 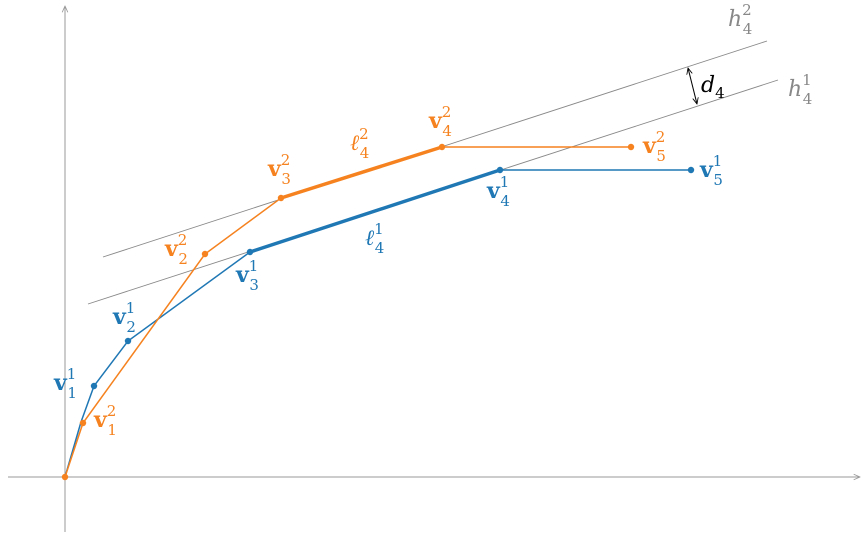 What do you see at coordinates (440, 121) in the screenshot?
I see `label-v2-4: v2 4` at bounding box center [440, 121].